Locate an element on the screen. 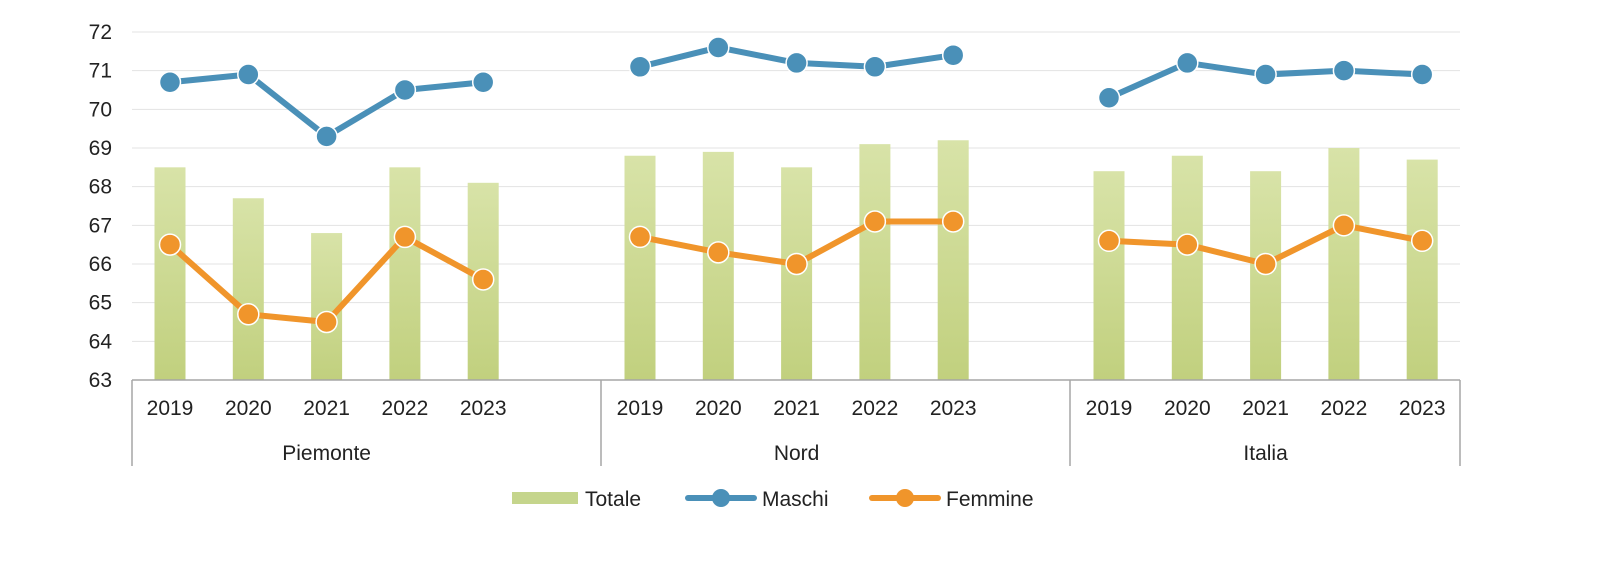  y-axis-tick-labels: 63 64 65 66 67 68 69 70 71 72 is located at coordinates (101, 206).